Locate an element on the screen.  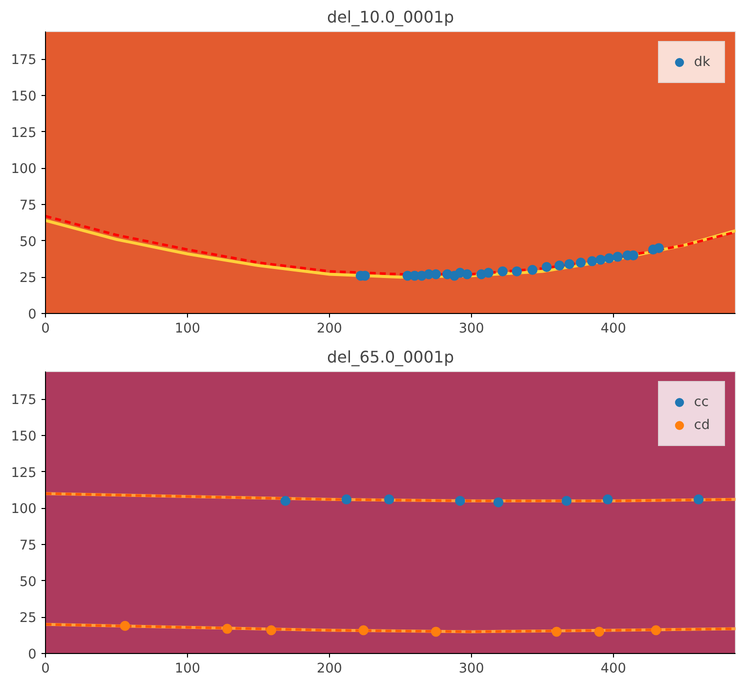
chart-title: del_10.0_0001p is located at coordinates (390, 17).